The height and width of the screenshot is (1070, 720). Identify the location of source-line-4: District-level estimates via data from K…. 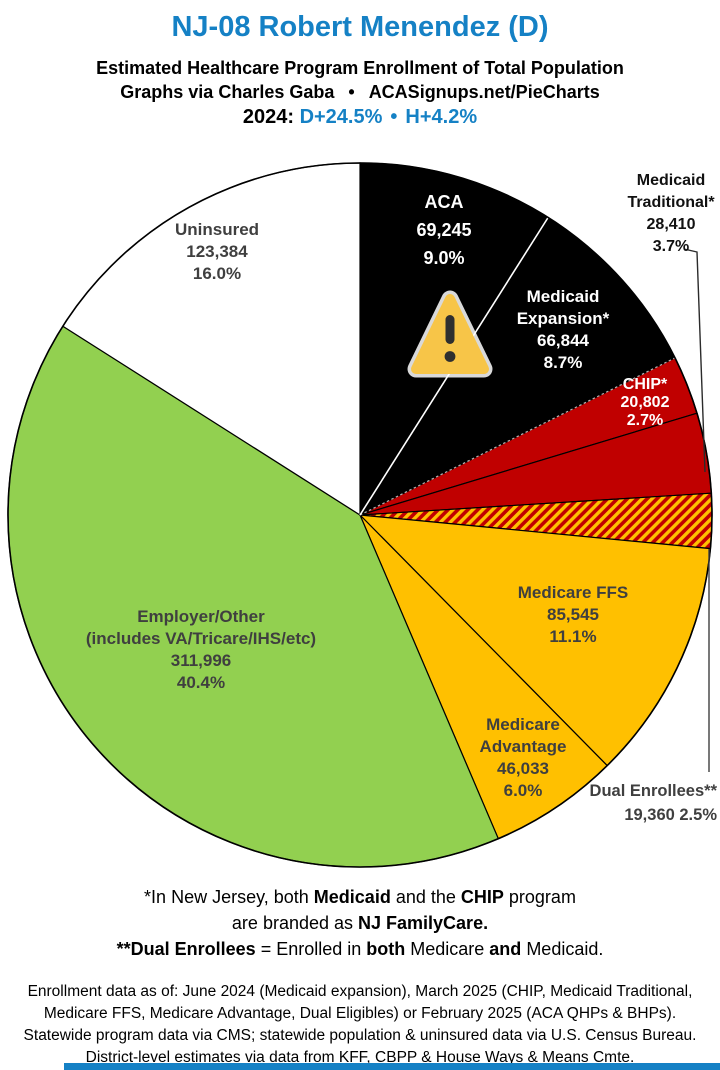
(360, 1057).